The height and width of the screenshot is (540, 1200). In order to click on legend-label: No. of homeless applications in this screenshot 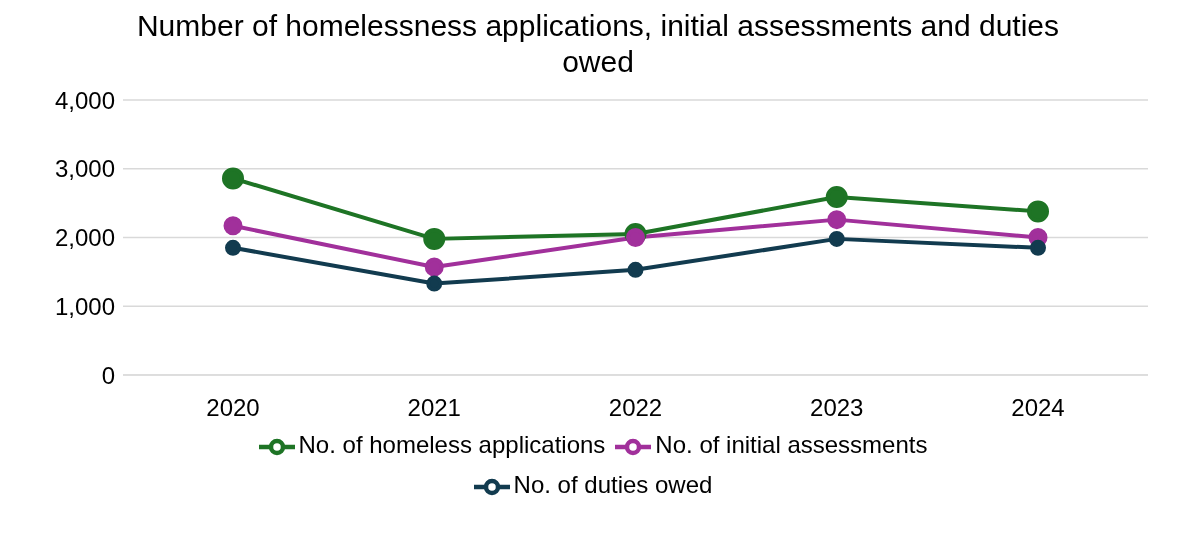, I will do `click(452, 444)`.